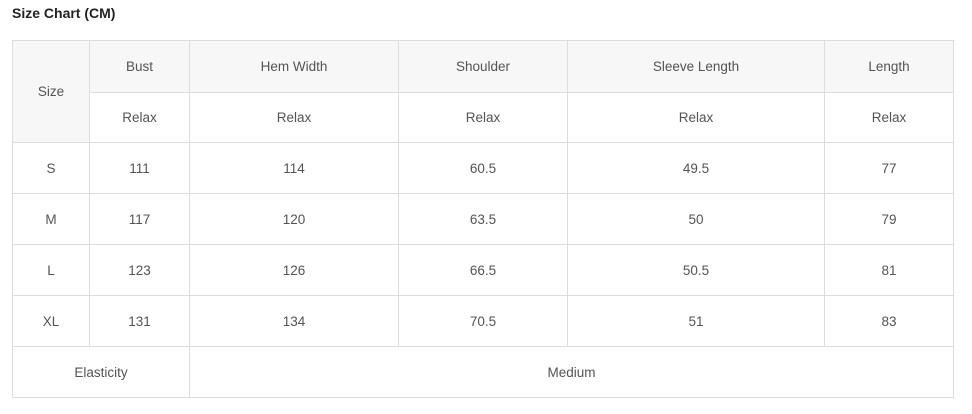  I want to click on table-row-xl: XL 131 134 70.5 51 83, so click(483, 321).